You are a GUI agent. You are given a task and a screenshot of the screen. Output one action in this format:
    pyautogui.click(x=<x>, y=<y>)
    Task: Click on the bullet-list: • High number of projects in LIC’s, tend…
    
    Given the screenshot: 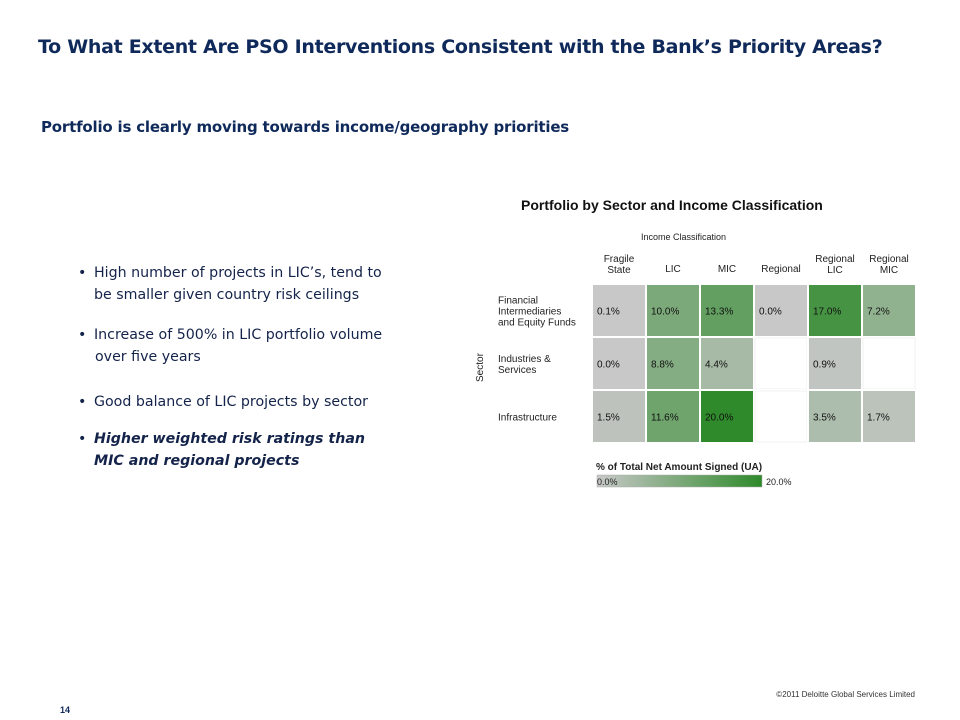 What is the action you would take?
    pyautogui.click(x=258, y=367)
    